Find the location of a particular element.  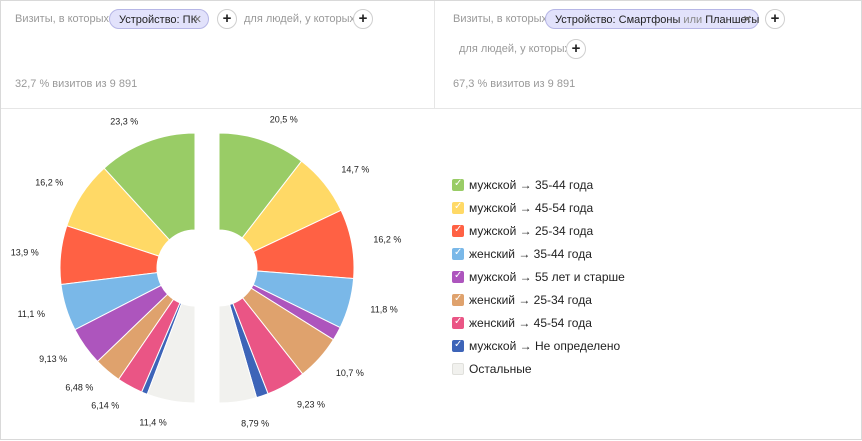

legend-label: мужской → 25-34 года is located at coordinates (531, 231).